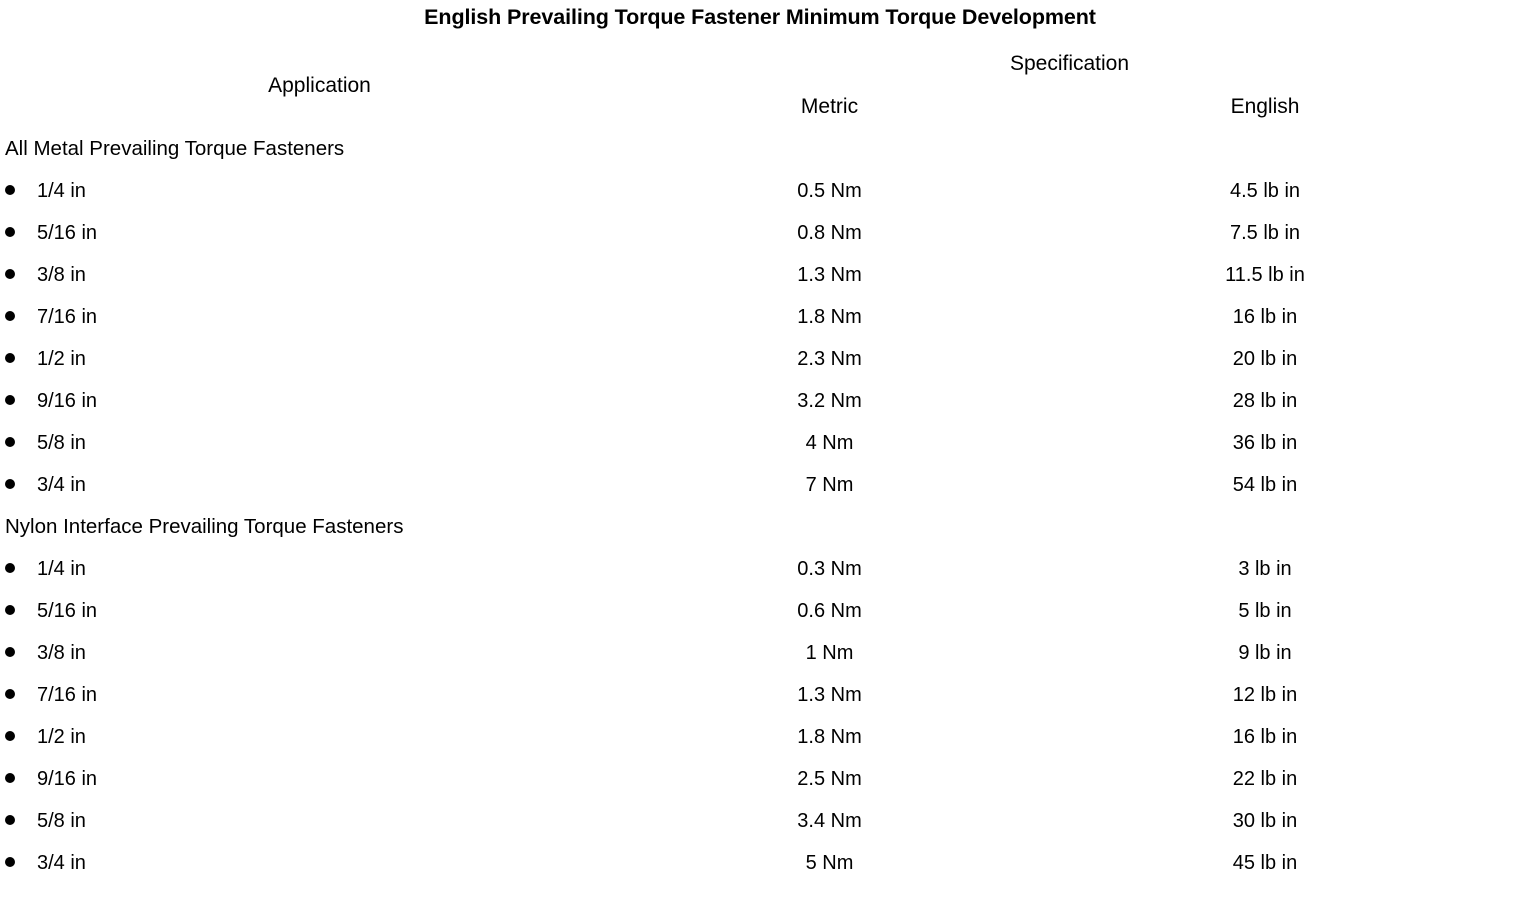  Describe the element at coordinates (829, 400) in the screenshot. I see `cell-metric-value: 3.2 Nm` at that location.